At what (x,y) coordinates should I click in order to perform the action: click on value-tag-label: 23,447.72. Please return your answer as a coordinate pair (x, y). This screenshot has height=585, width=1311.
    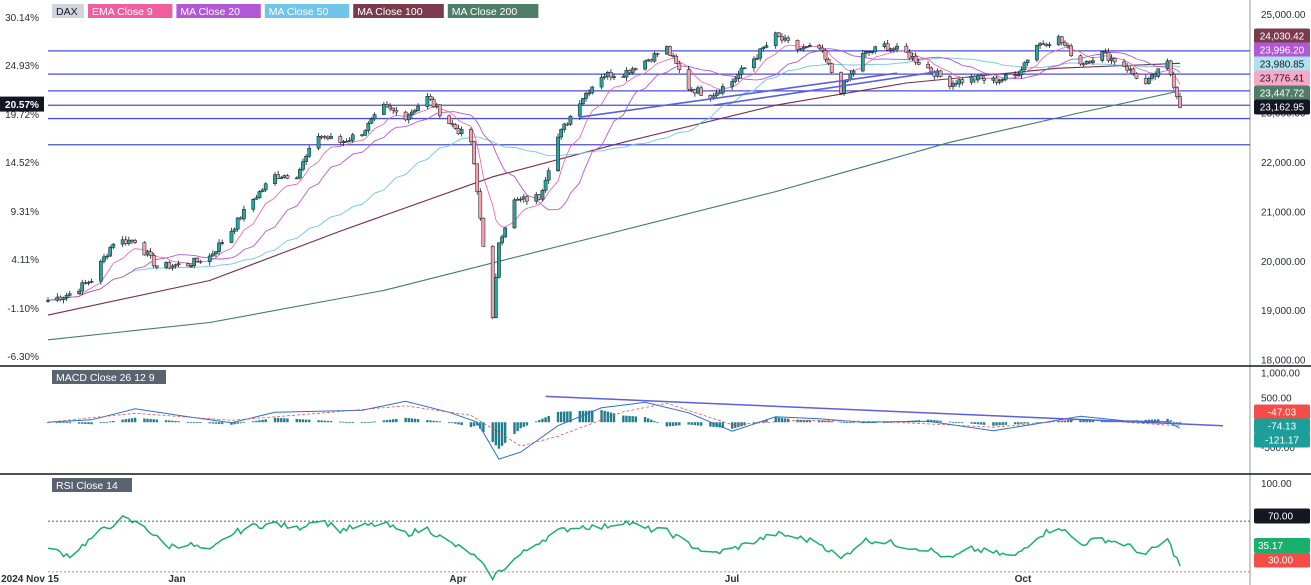
    Looking at the image, I should click on (1282, 94).